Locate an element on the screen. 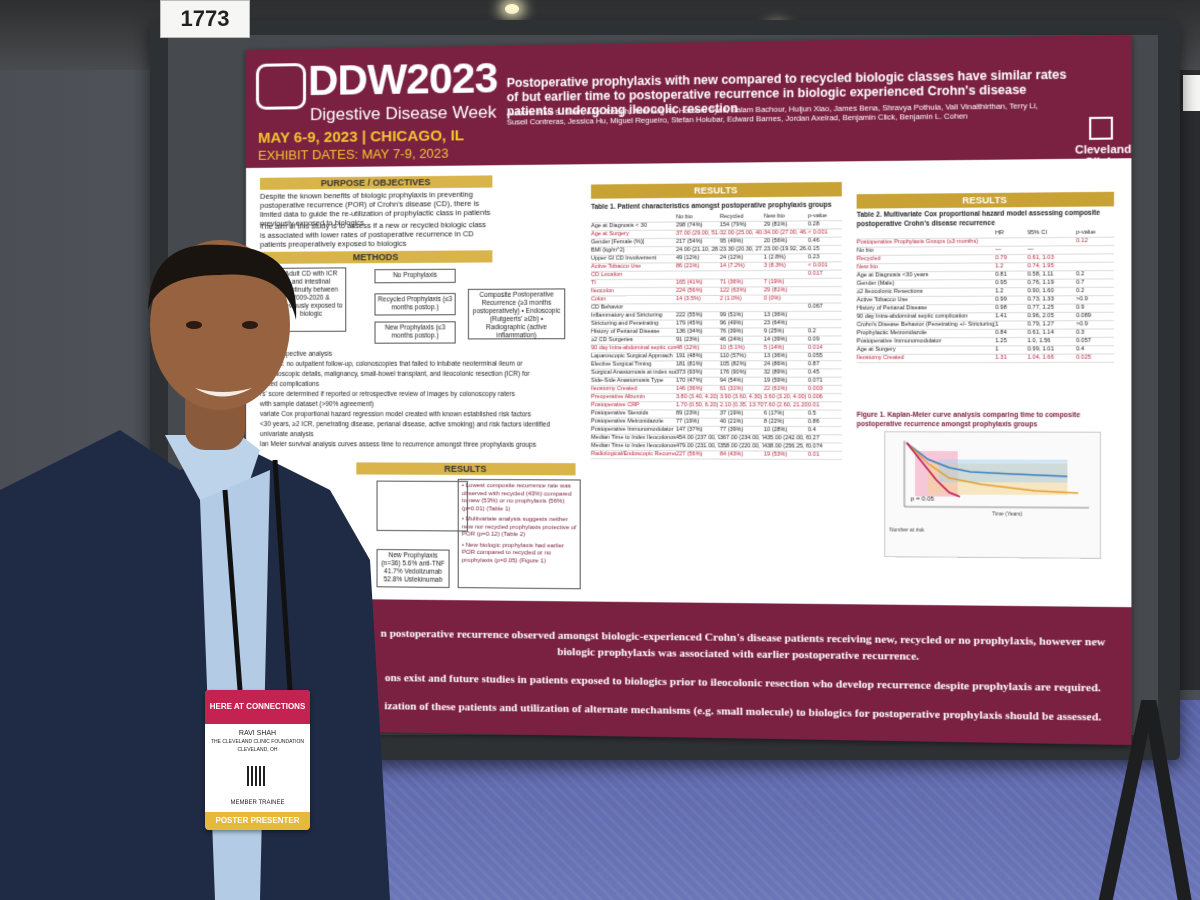 Image resolution: width=1200 pixels, height=900 pixels. table-cell: Colon is located at coordinates (598, 299).